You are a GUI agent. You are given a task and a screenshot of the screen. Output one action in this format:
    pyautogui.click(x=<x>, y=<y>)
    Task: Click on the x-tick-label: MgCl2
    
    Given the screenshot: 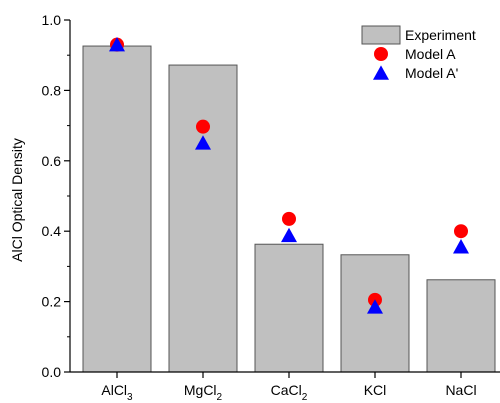 What is the action you would take?
    pyautogui.click(x=203, y=392)
    